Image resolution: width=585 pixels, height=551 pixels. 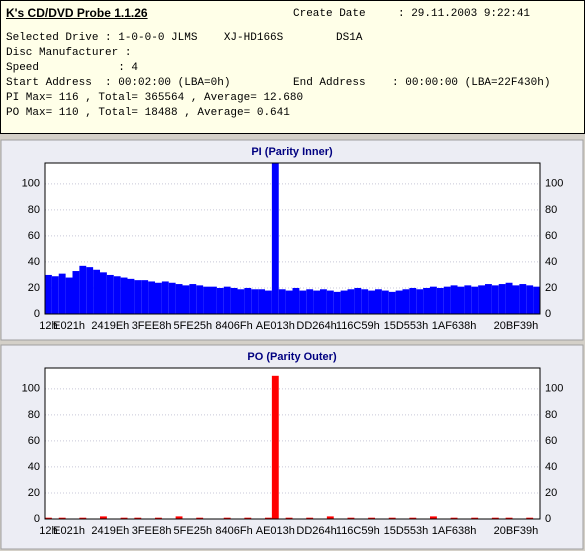 I want to click on chart-title: PI (Parity Inner), so click(x=292, y=152).